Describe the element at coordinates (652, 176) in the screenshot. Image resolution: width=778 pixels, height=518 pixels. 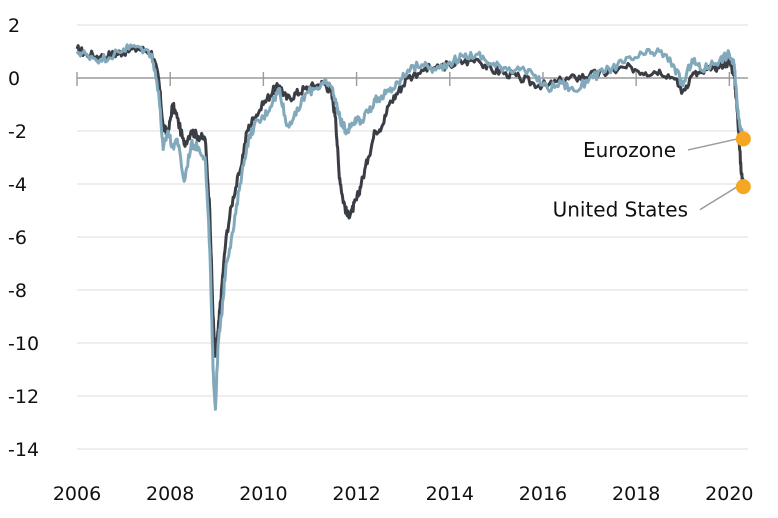
I see `annotations: Eurozone United States` at that location.